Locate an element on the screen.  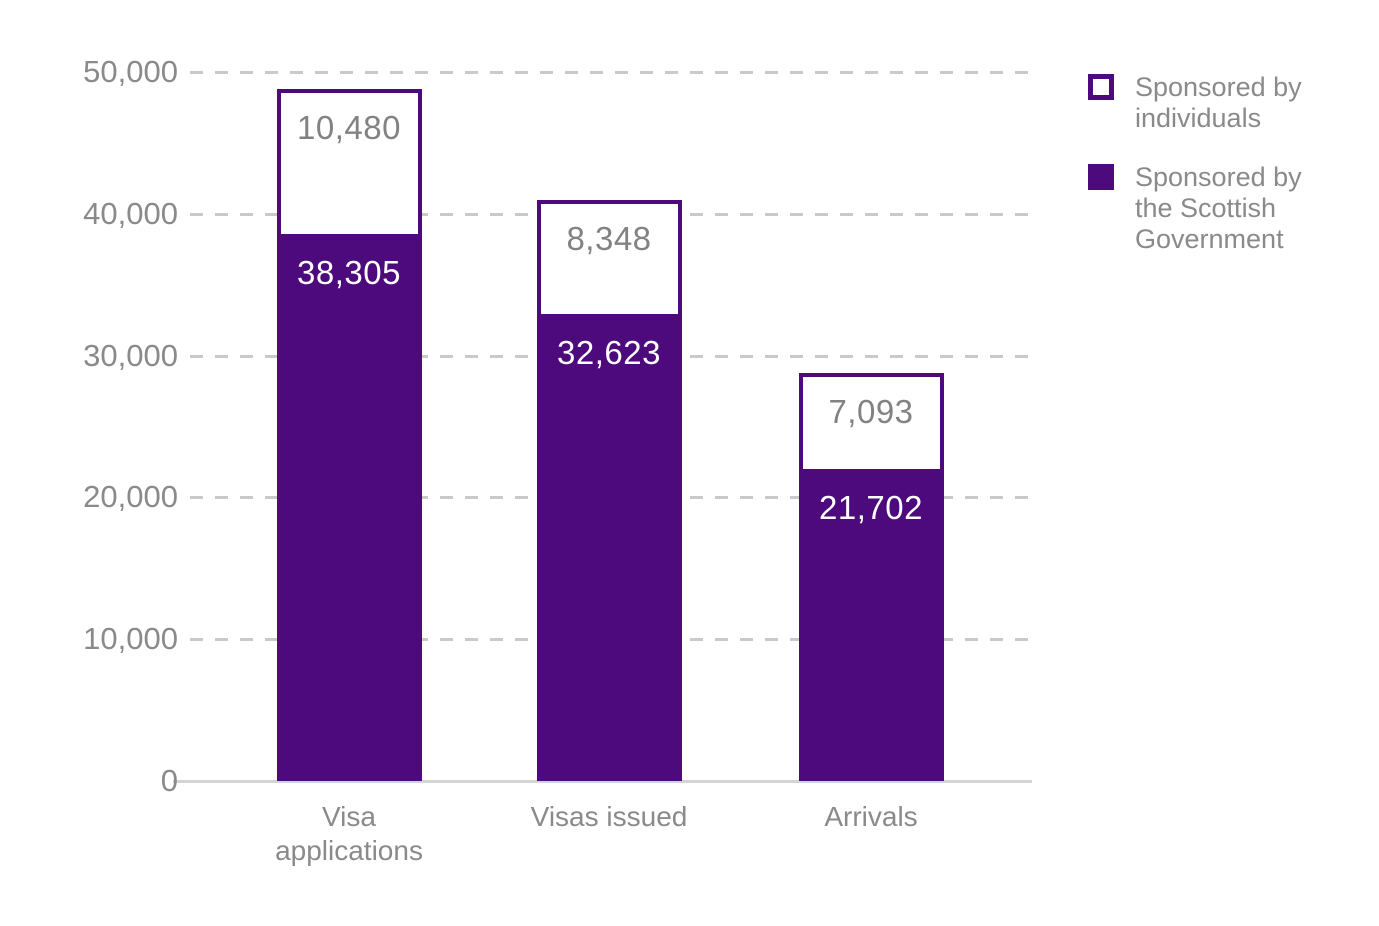
x-category-label-visa-applications: Visa applications is located at coordinates (349, 833).